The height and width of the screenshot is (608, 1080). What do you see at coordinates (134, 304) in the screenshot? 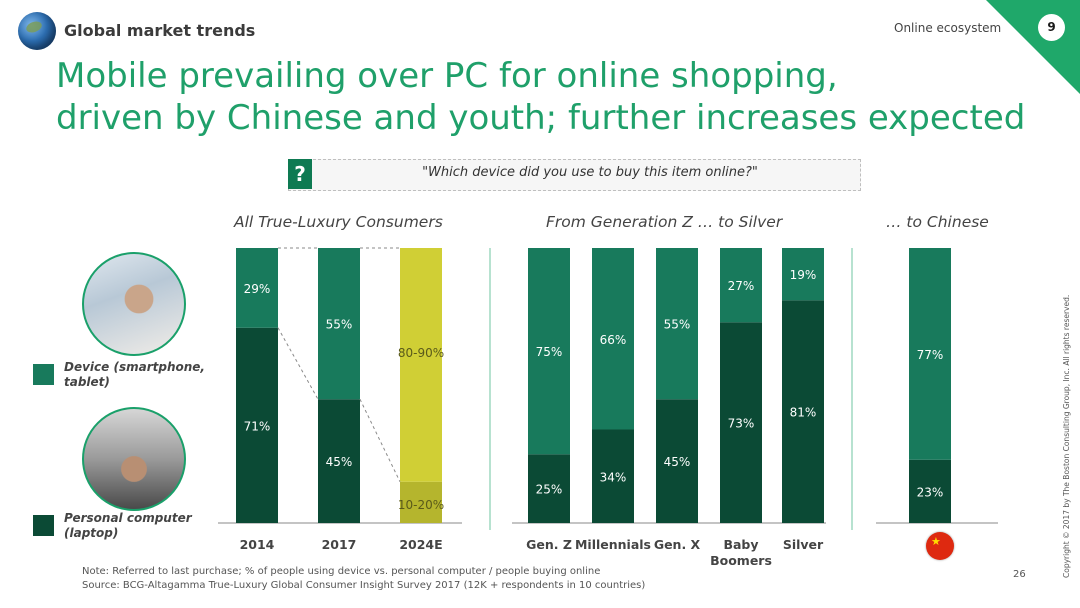
I see `smartphone-user-photo` at bounding box center [134, 304].